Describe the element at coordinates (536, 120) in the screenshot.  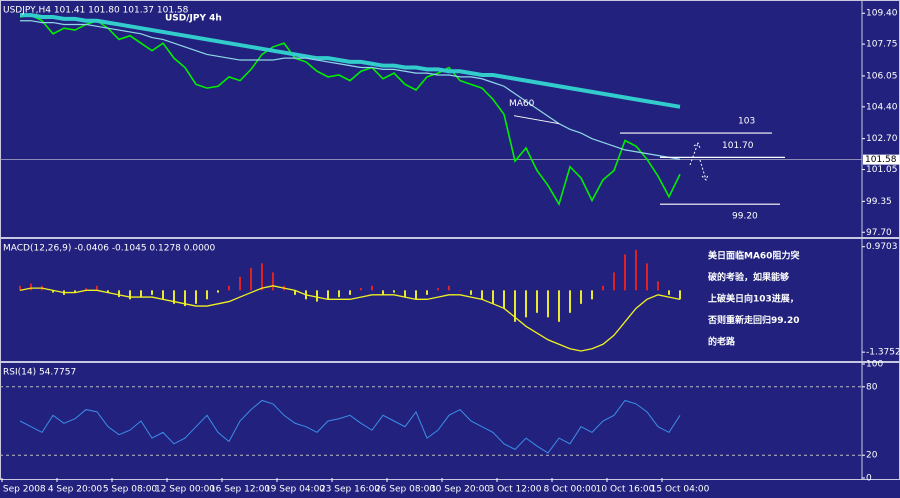
I see `ma-pointer` at that location.